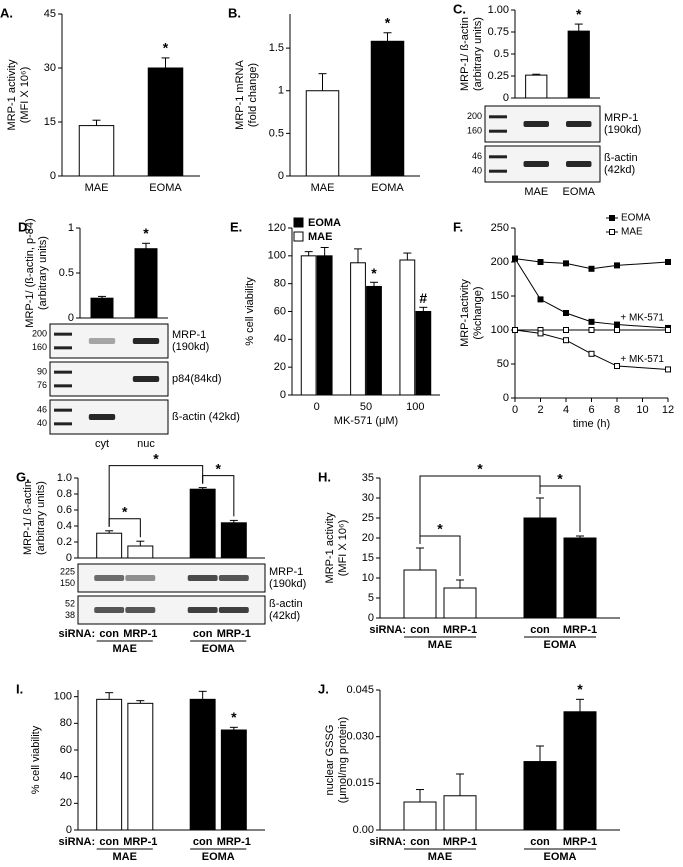  Describe the element at coordinates (360, 737) in the screenshot. I see `y-tick-label: 0.030` at that location.